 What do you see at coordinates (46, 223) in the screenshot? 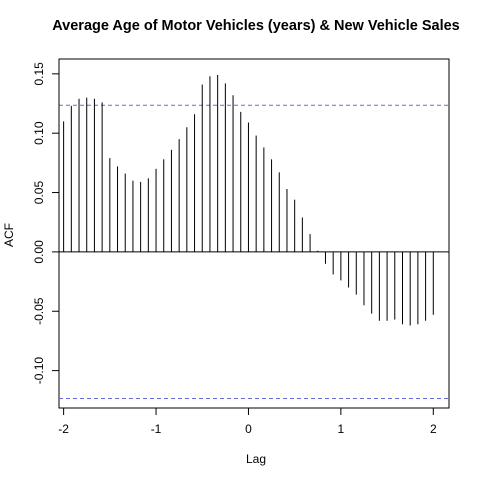
I see `y-axis: -0.10 -0.05 0.00 0.05 0.10 0.15` at bounding box center [46, 223].